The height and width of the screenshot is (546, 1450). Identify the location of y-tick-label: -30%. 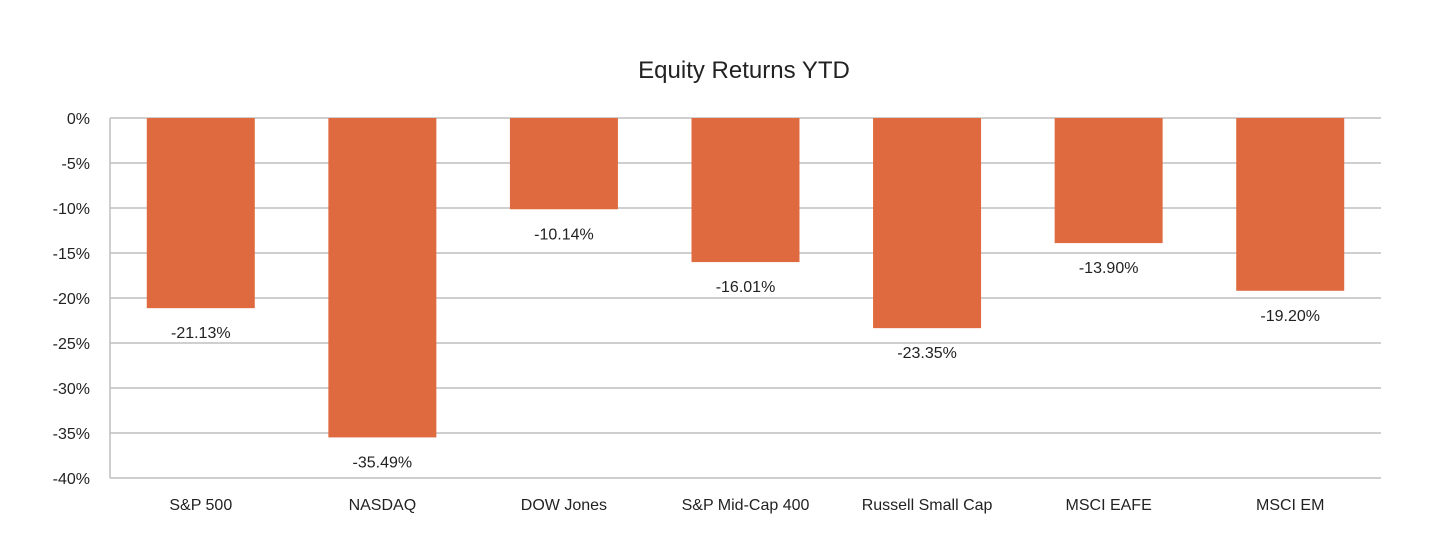
(71, 389).